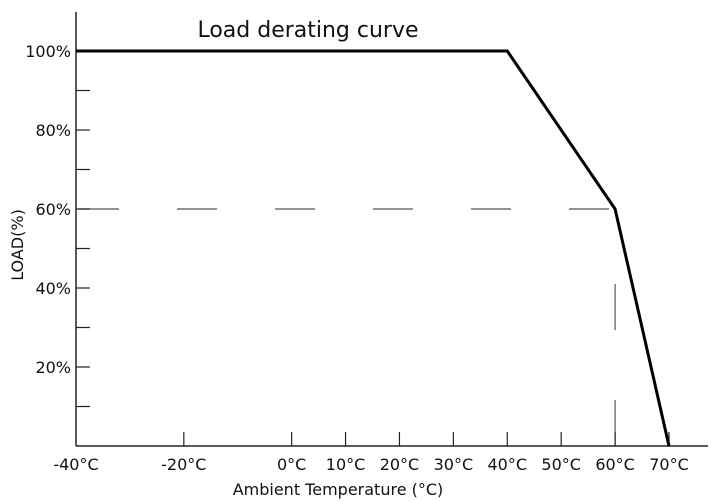 This screenshot has height=502, width=711. I want to click on x-tick-label: 50°C, so click(561, 464).